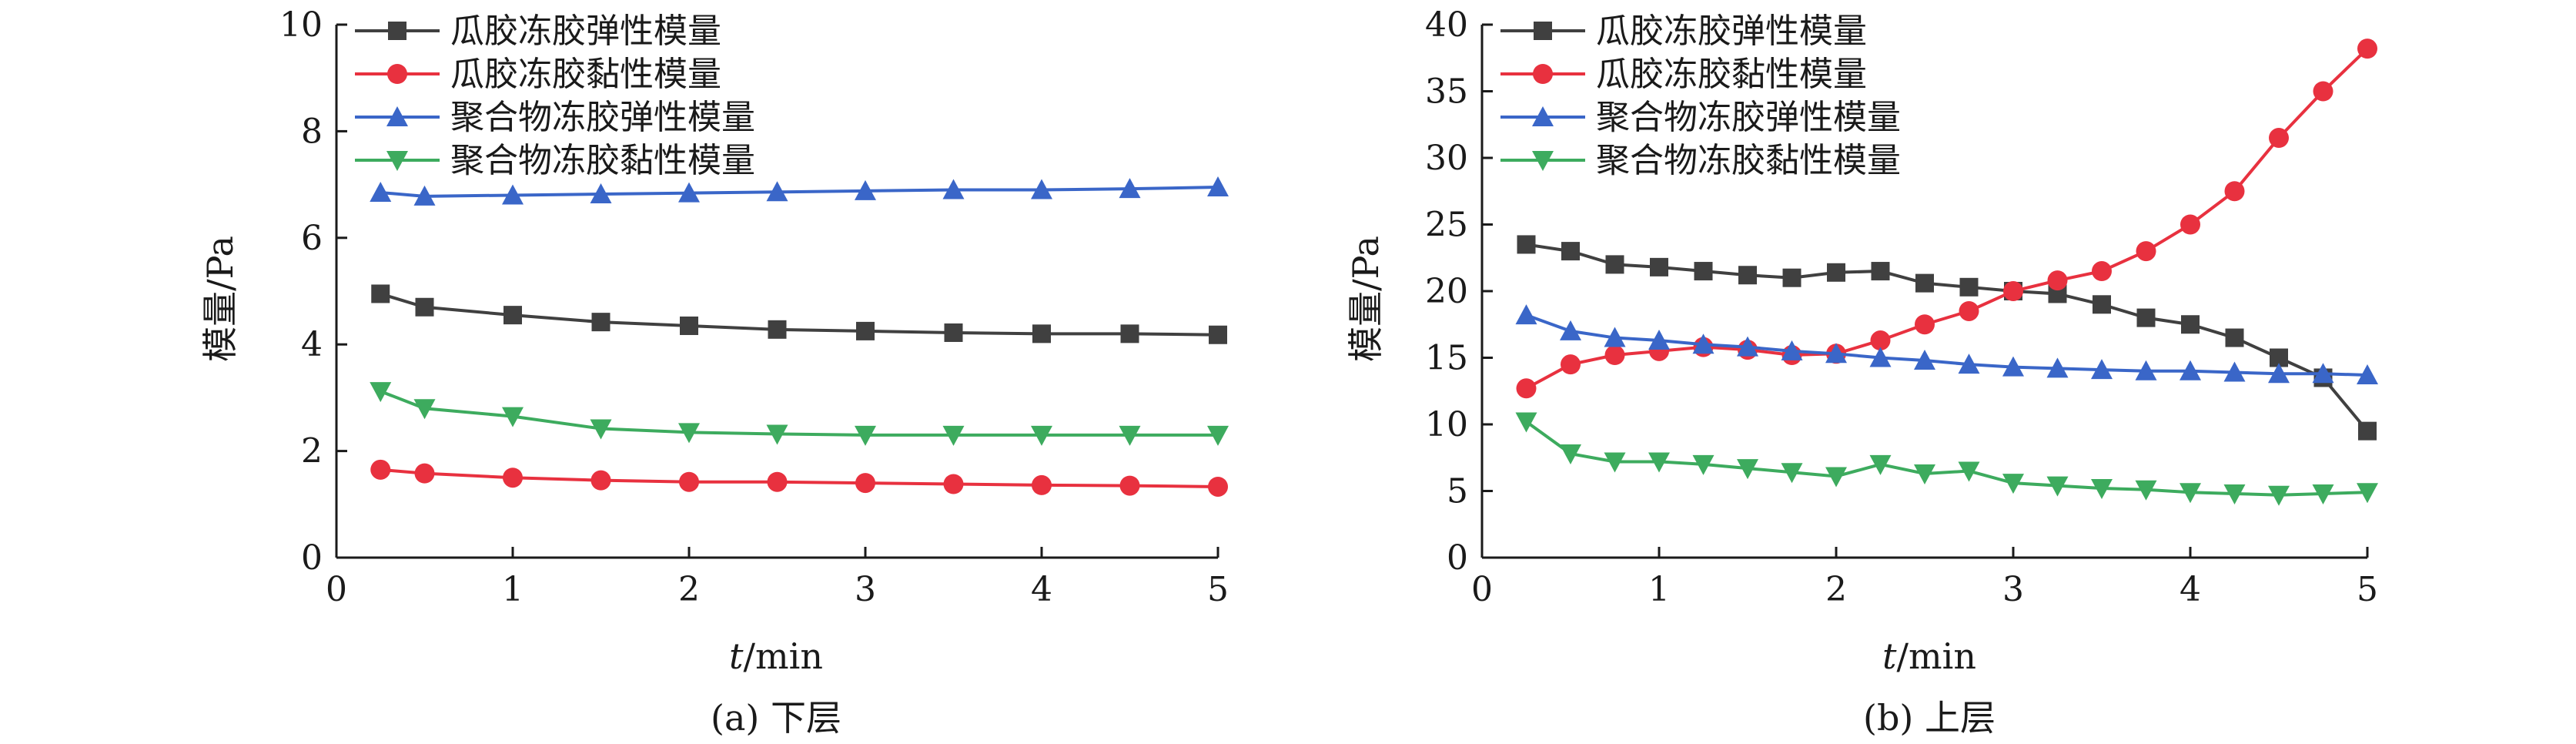  Describe the element at coordinates (220, 299) in the screenshot. I see `panel-a-y-axis-label: 模量/Pa` at that location.